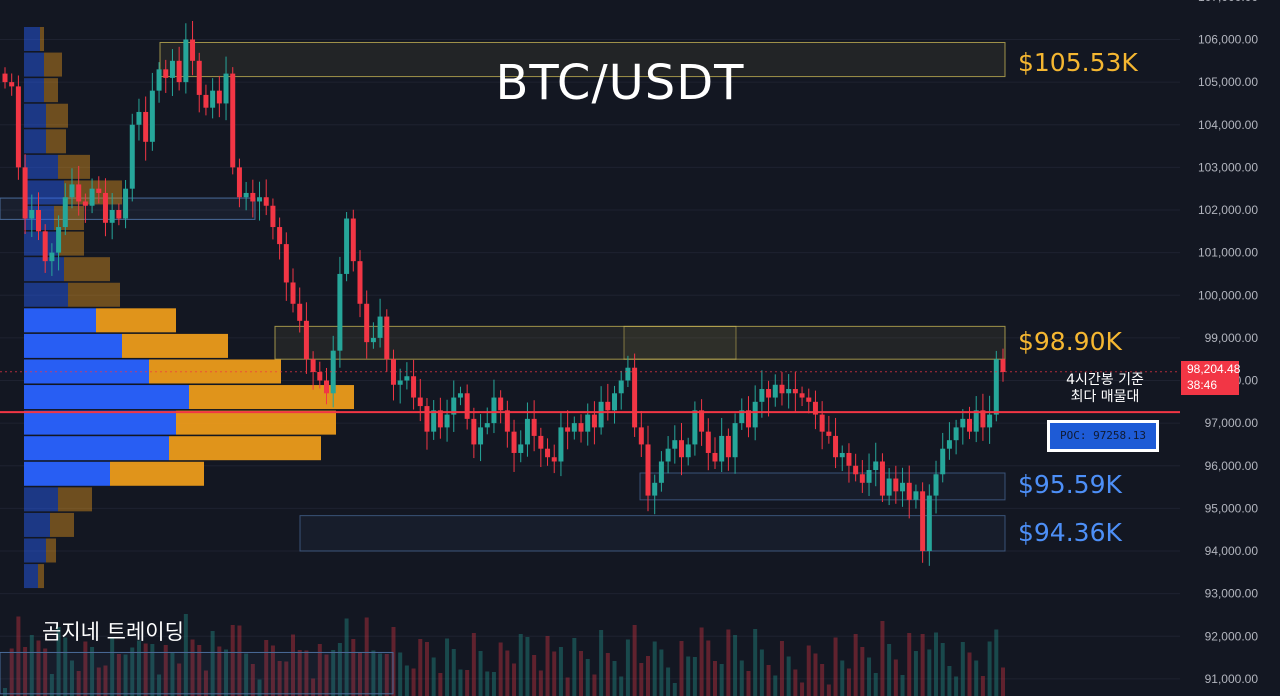 This screenshot has height=696, width=1280. I want to click on level-label-95k: $95.59K, so click(1070, 484).